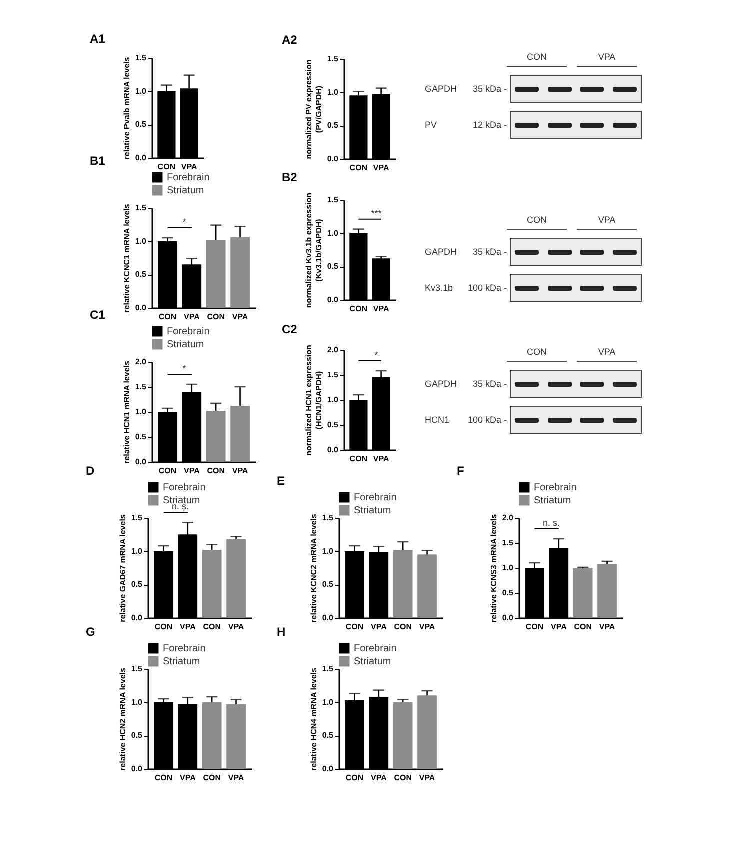 Image resolution: width=752 pixels, height=857 pixels. Describe the element at coordinates (314, 110) in the screenshot. I see `y-axis-title: normalized PV expression (PV/GAPDH)` at that location.